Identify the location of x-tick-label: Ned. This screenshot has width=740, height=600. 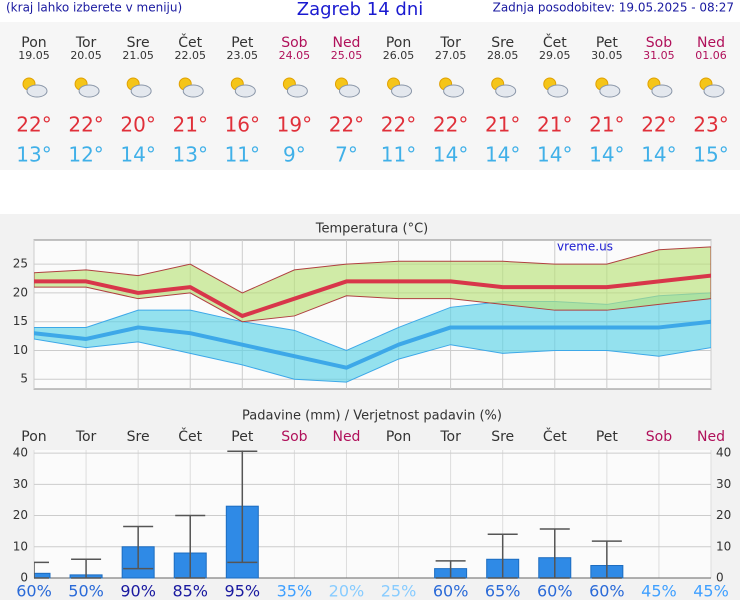
(346, 437).